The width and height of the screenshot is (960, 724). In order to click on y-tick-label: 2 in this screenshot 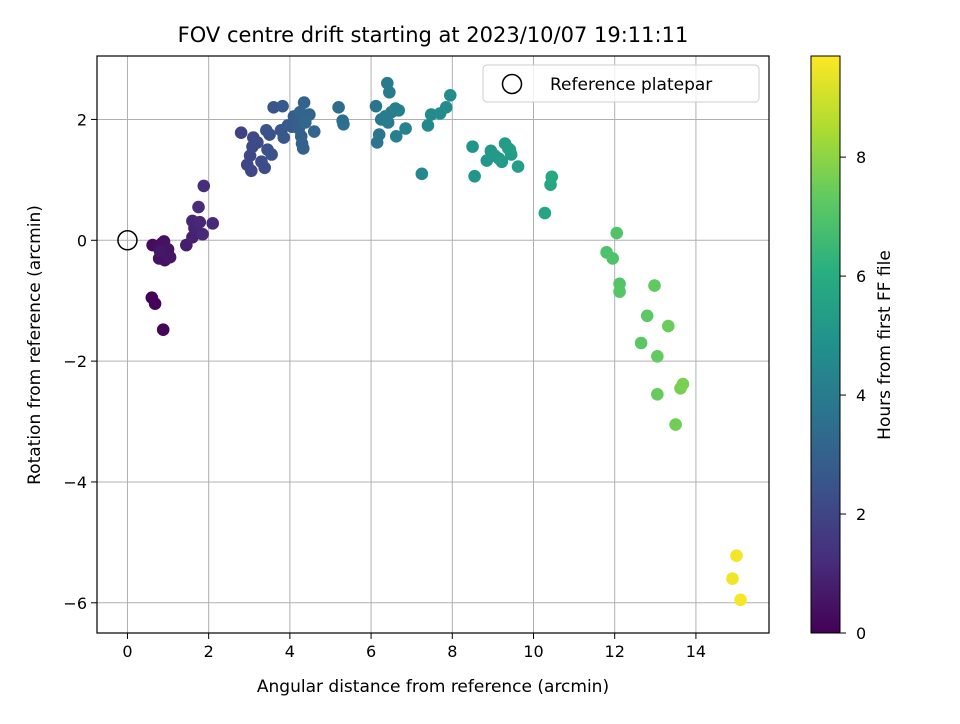, I will do `click(82, 119)`.